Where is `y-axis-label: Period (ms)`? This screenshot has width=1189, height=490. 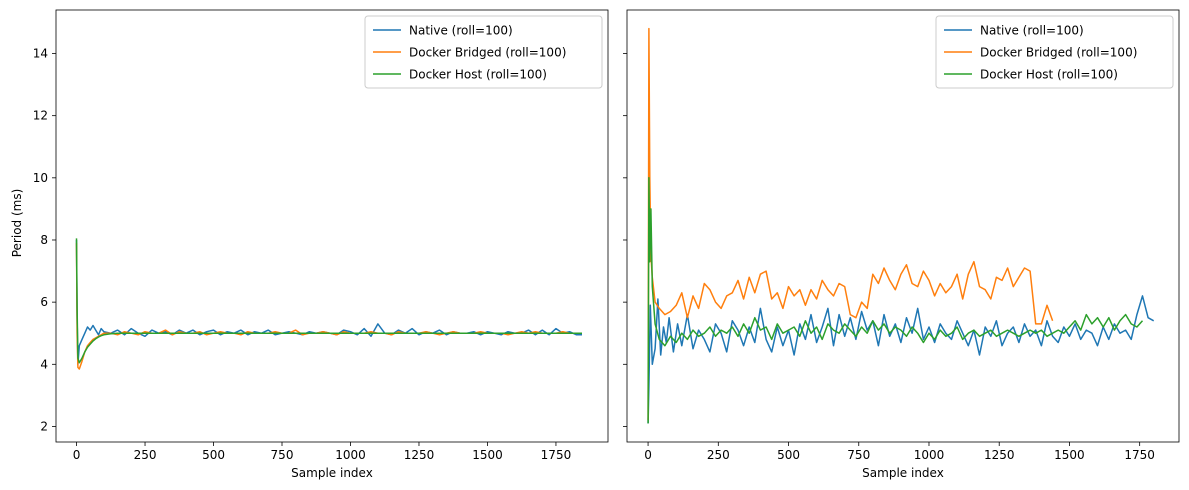
y-axis-label: Period (ms) is located at coordinates (17, 223).